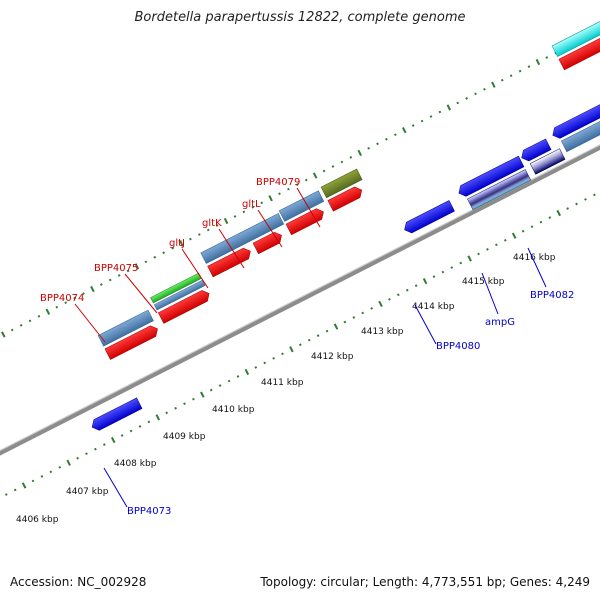 This screenshot has width=600, height=600. What do you see at coordinates (268, 242) in the screenshot?
I see `gene-gltK-red` at bounding box center [268, 242].